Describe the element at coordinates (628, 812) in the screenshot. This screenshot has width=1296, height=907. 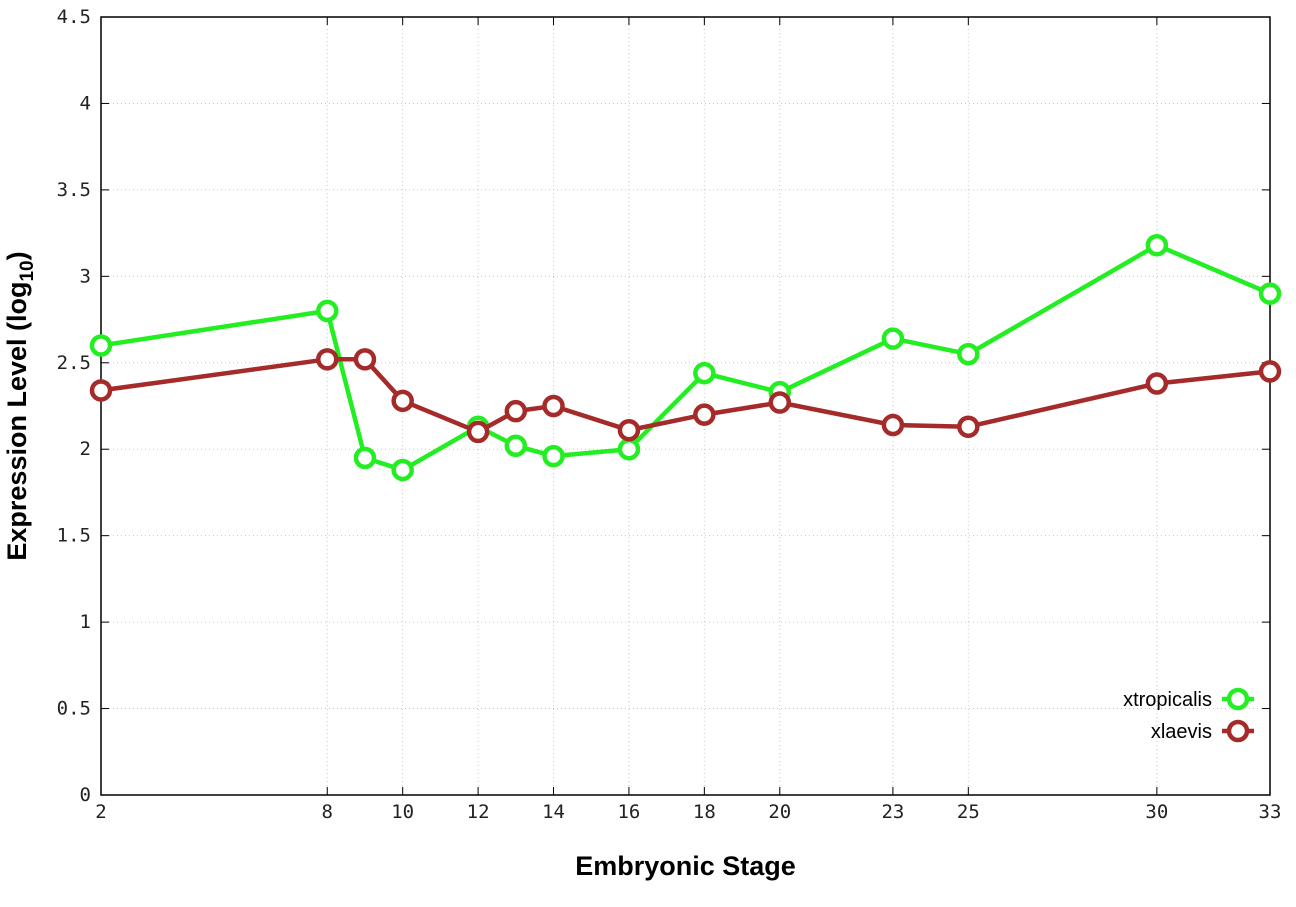
I see `x-tick-label: 16` at that location.